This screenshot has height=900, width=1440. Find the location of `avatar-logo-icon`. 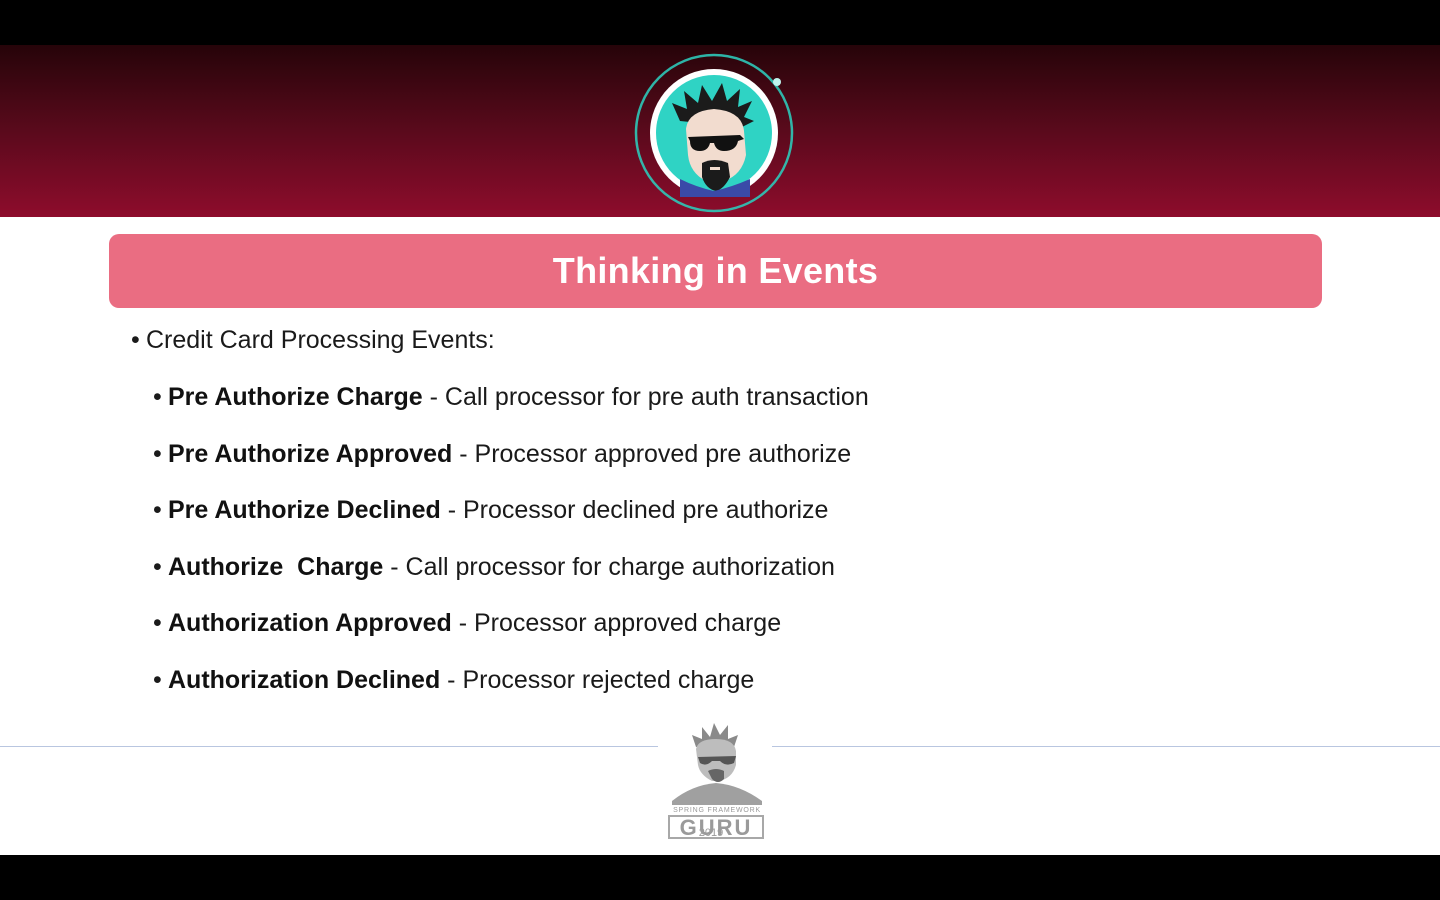

avatar-logo-icon is located at coordinates (714, 133).